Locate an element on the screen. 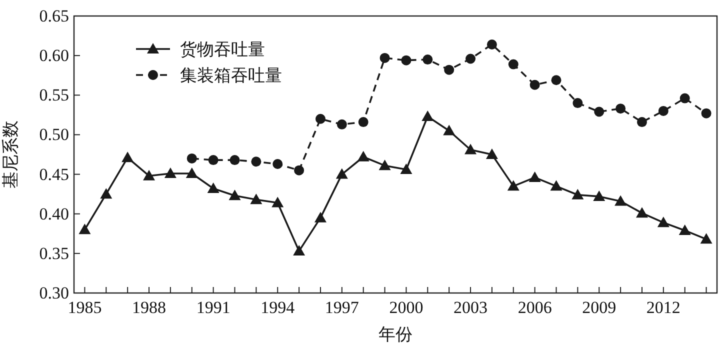  x-tick-label: 1985 is located at coordinates (85, 307).